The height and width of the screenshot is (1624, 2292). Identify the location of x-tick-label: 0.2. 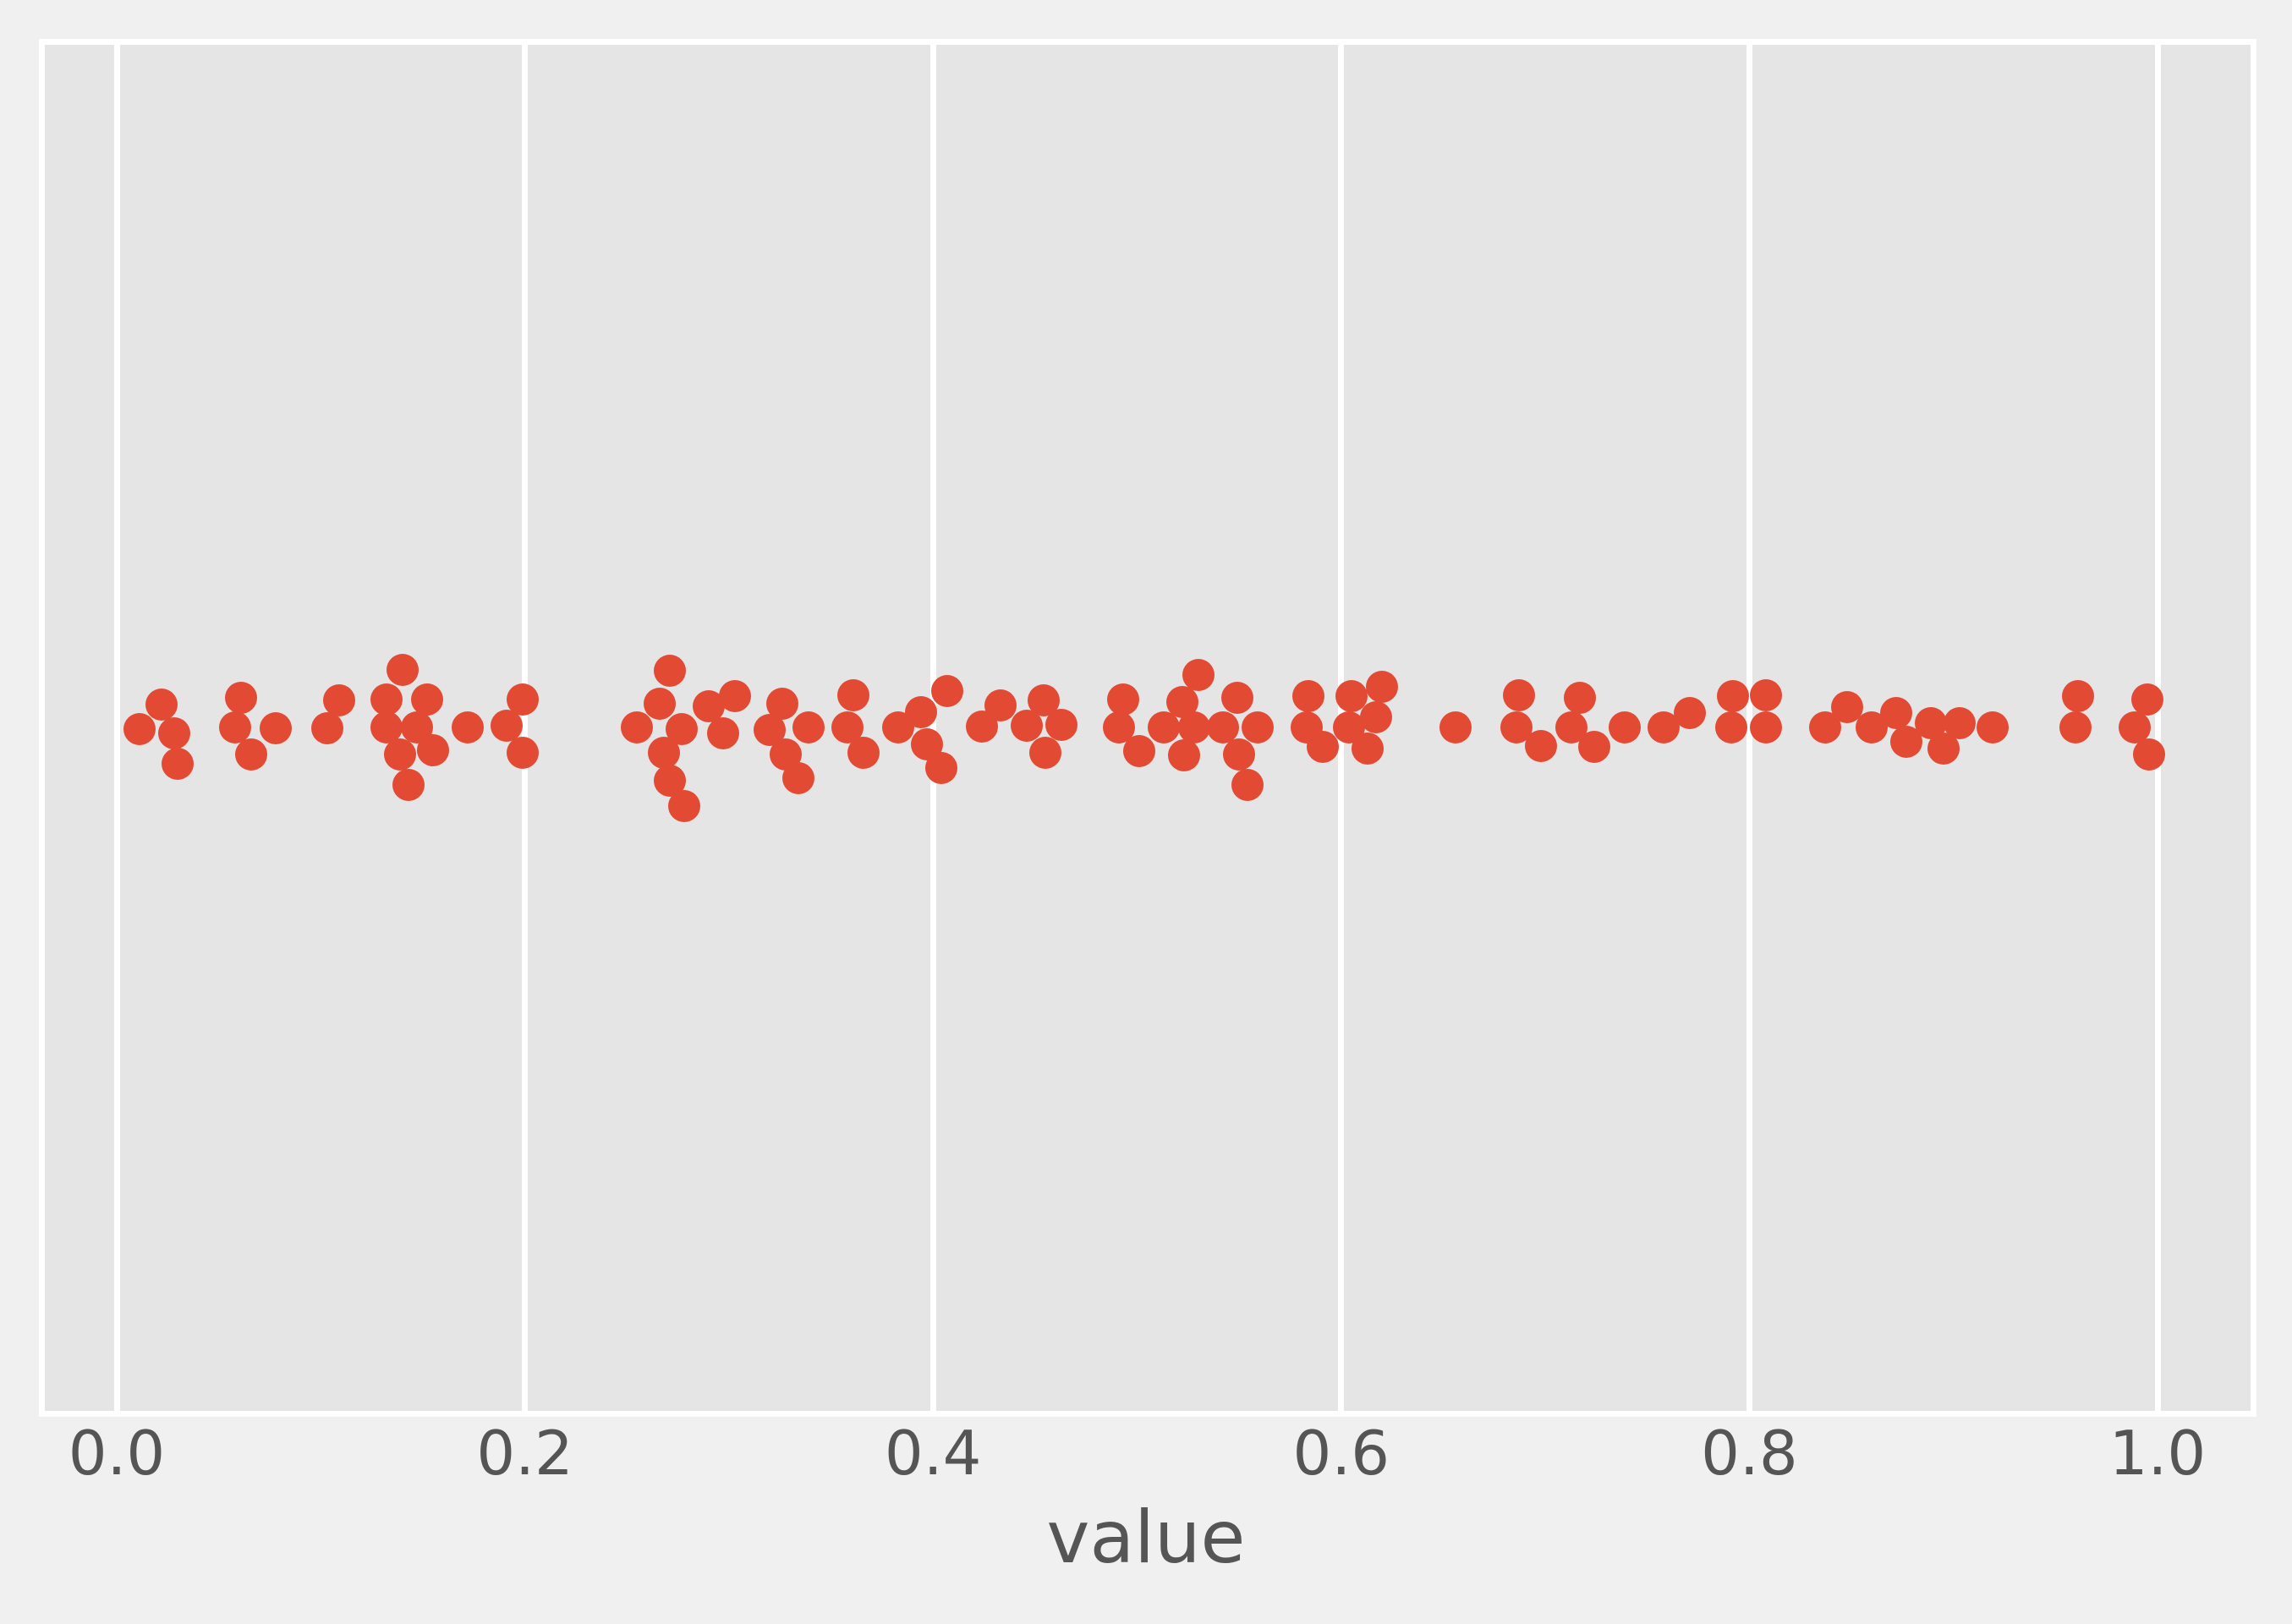
(524, 1454).